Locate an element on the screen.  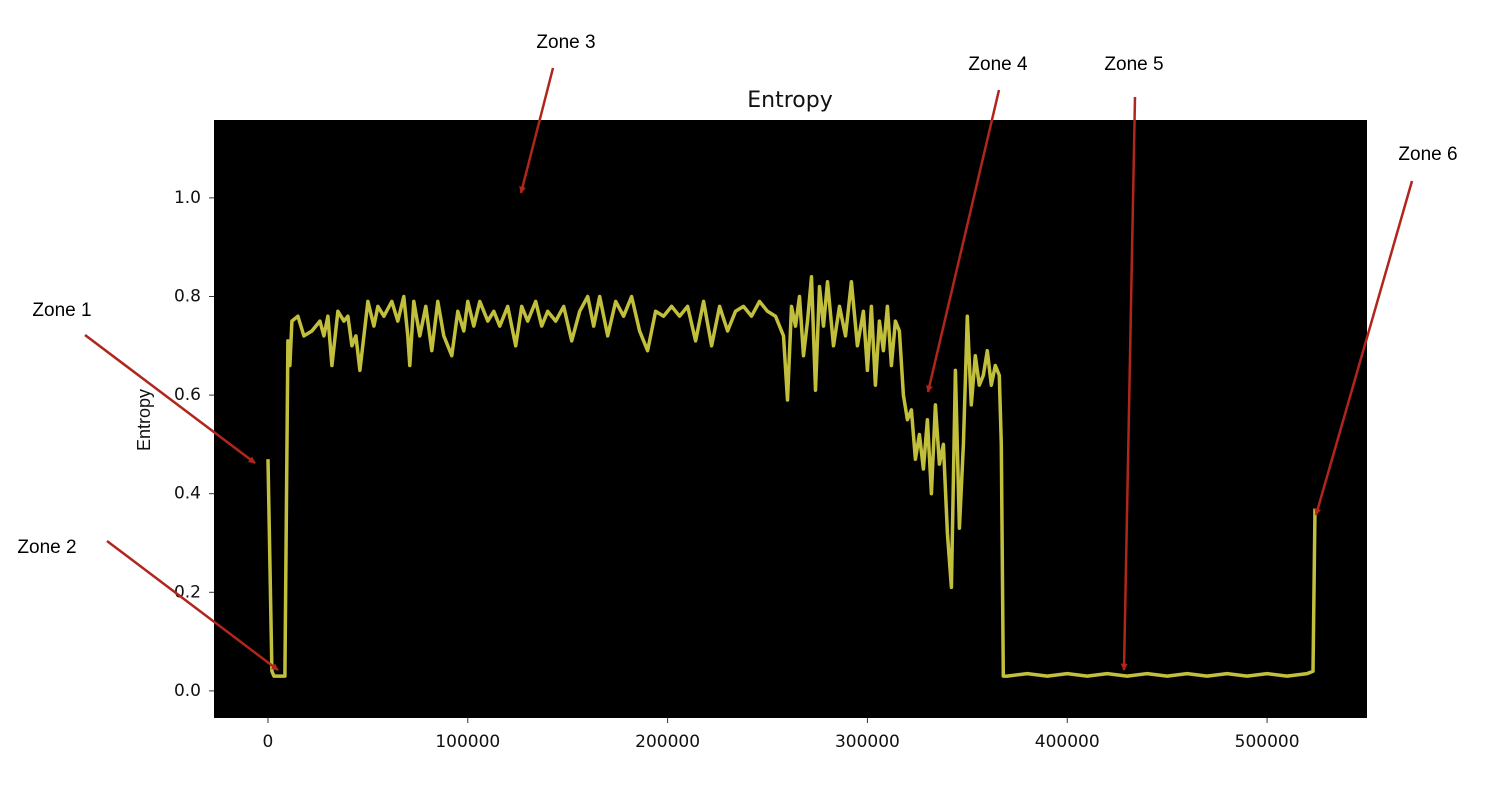
annotation: Zone 1 is located at coordinates (61, 310).